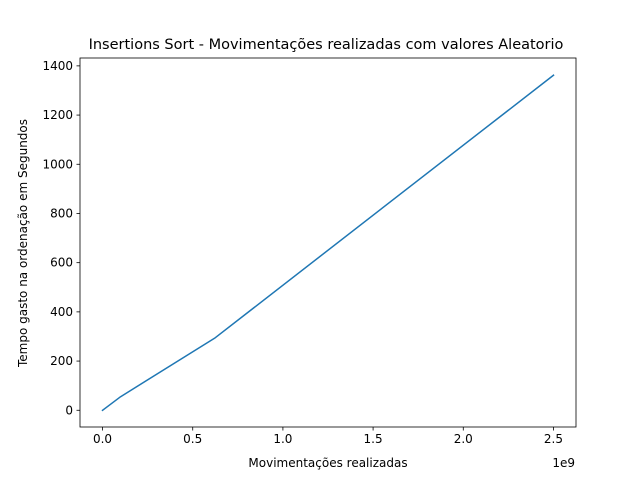  I want to click on y-tick-label: 1400, so click(57, 66).